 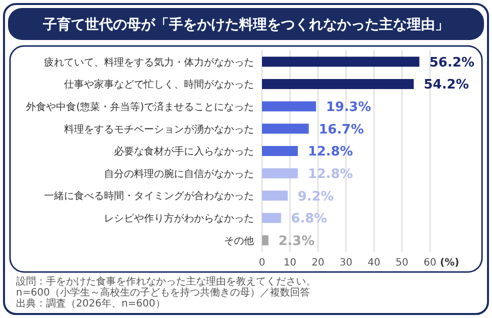 What do you see at coordinates (296, 241) in the screenshot?
I see `data-label: 2.3%` at bounding box center [296, 241].